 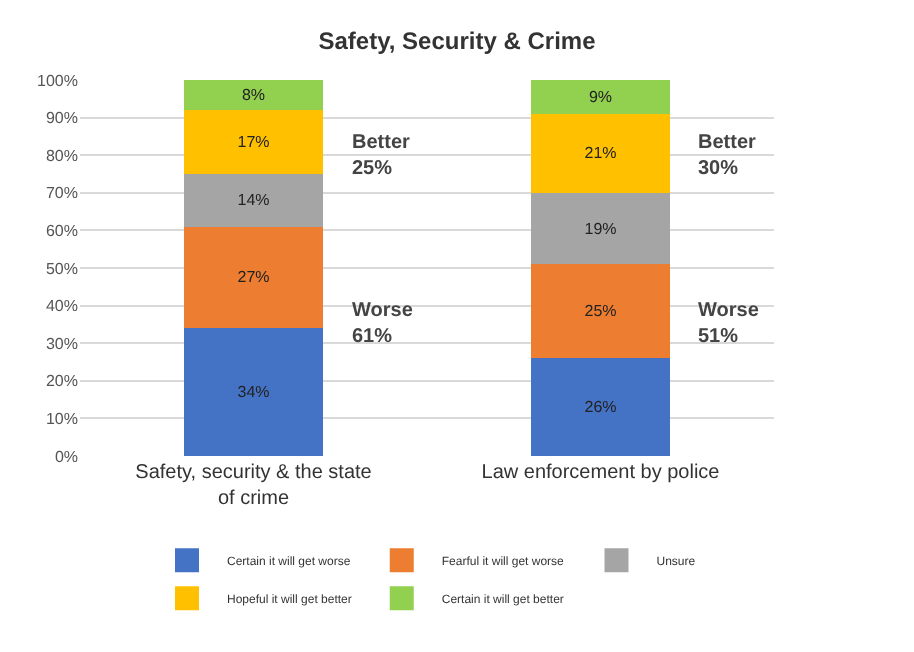 What do you see at coordinates (66, 456) in the screenshot?
I see `y-tick-label: 0%` at bounding box center [66, 456].